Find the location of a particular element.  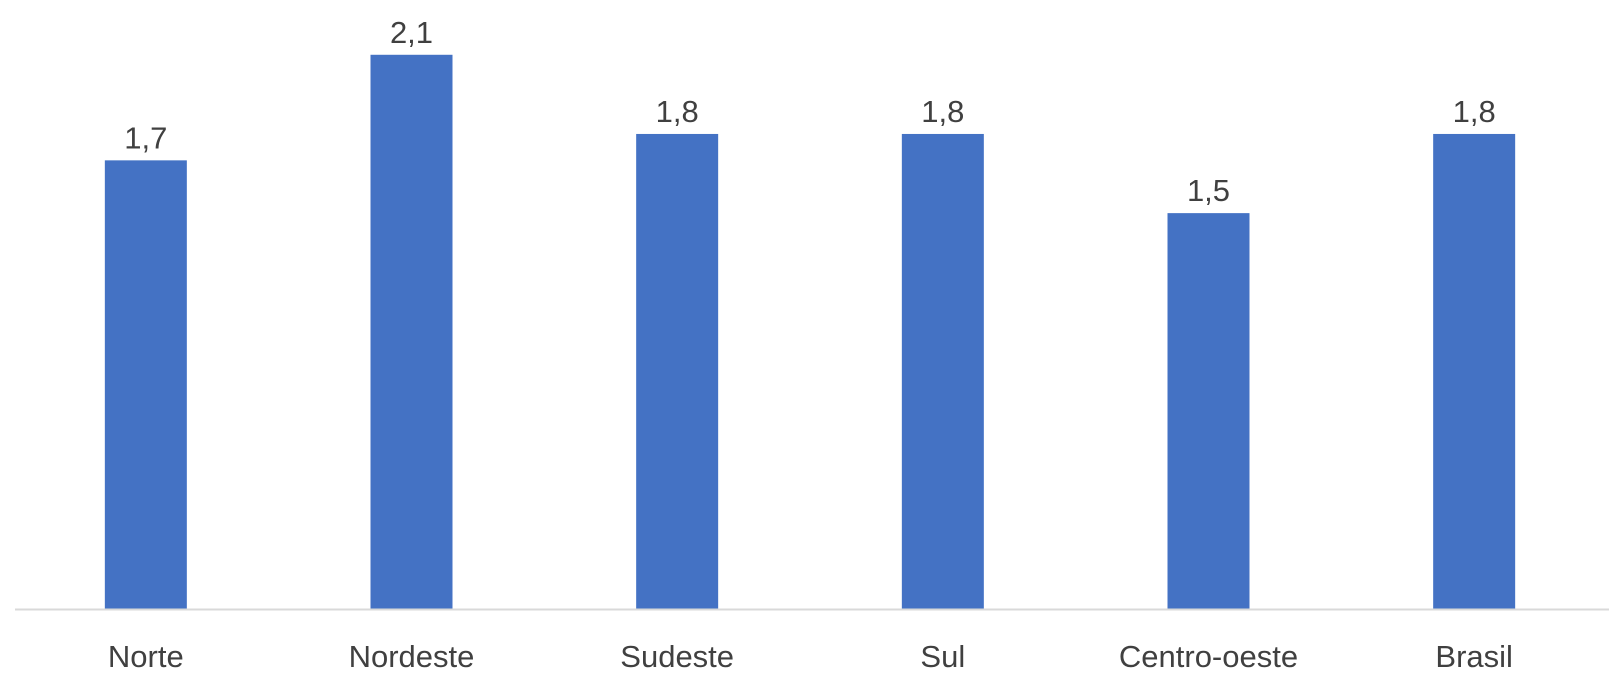

x-tick-label-norte: Norte is located at coordinates (146, 656).